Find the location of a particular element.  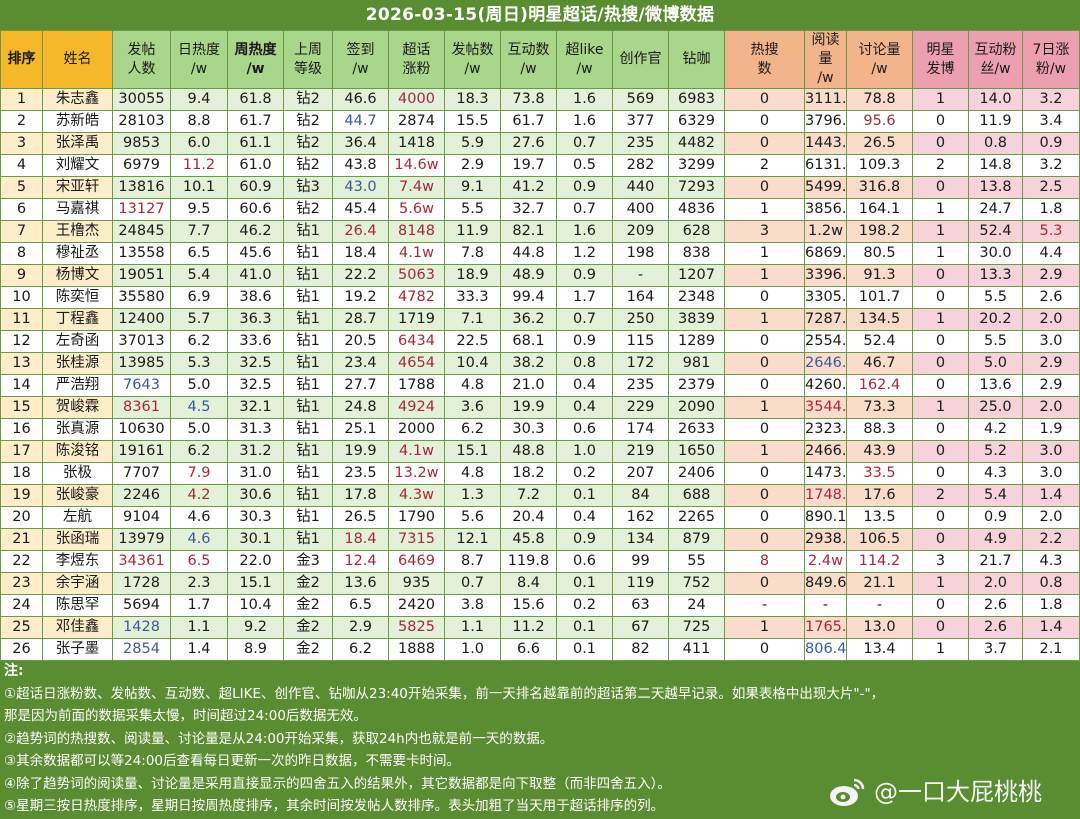

table-cell: 25.0 is located at coordinates (995, 407).